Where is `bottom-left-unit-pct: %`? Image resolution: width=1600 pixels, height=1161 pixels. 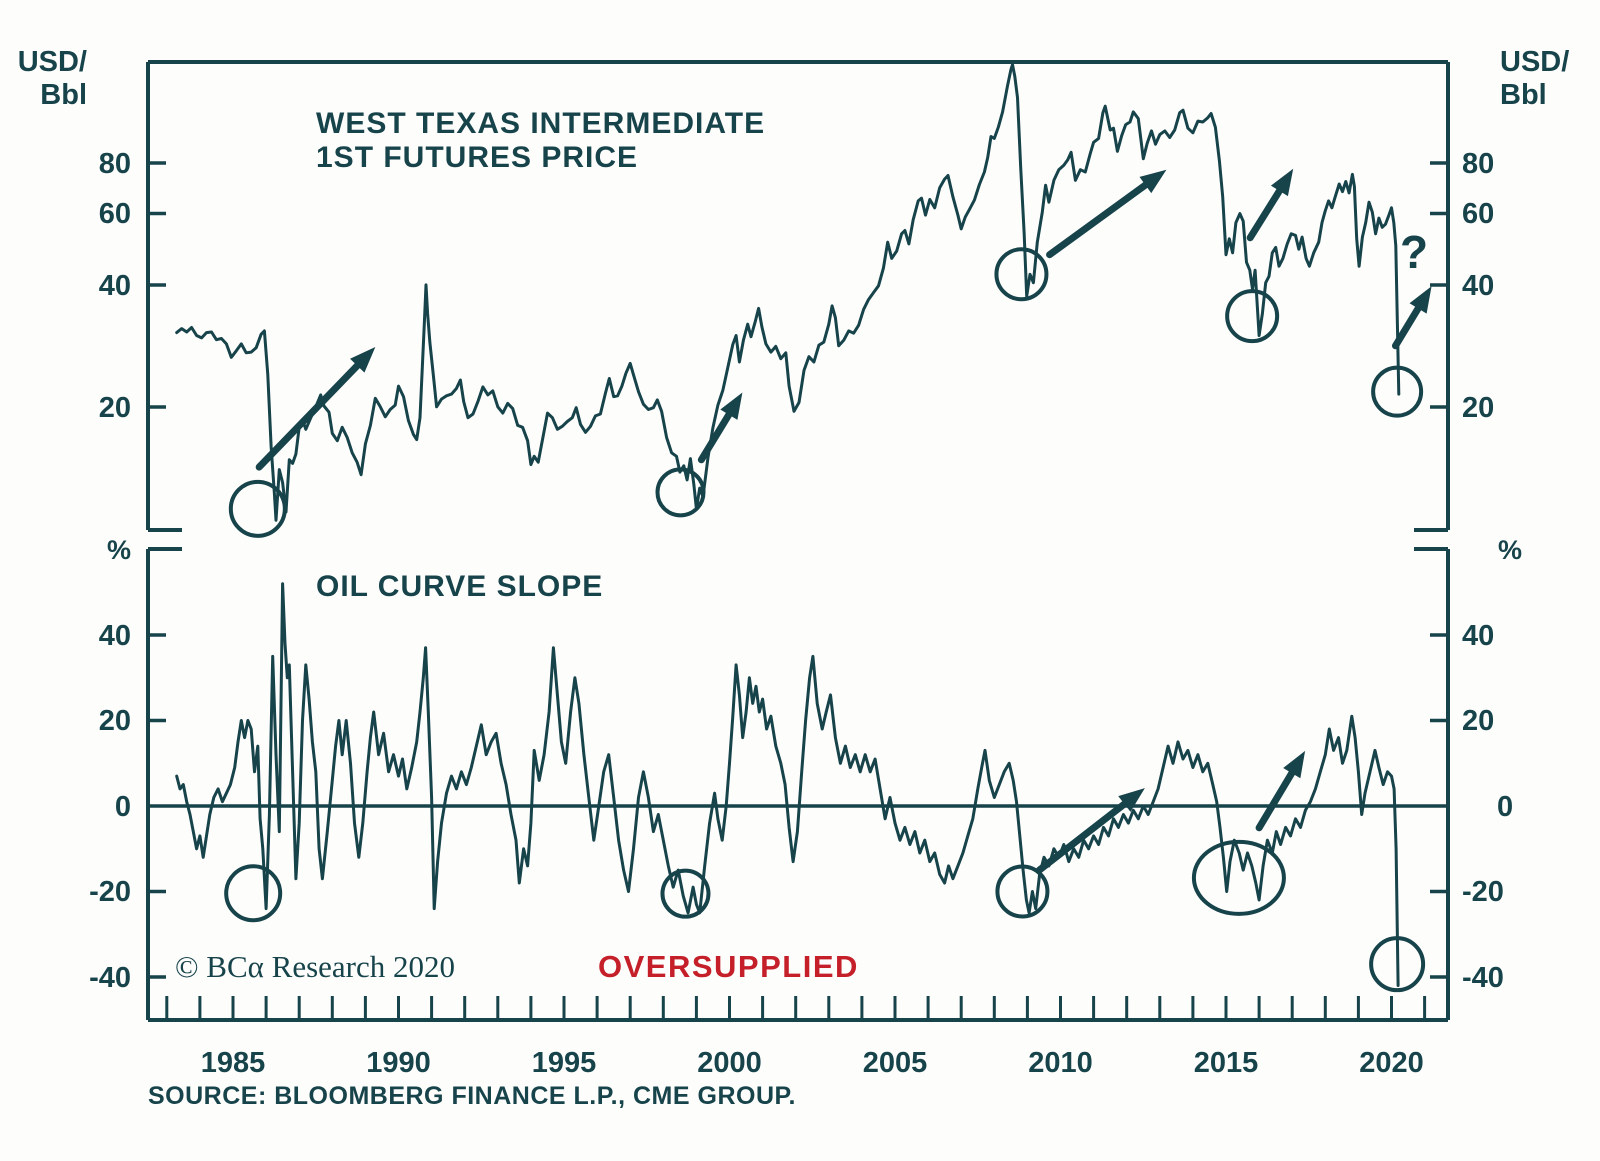
bottom-left-unit-pct: % is located at coordinates (119, 550).